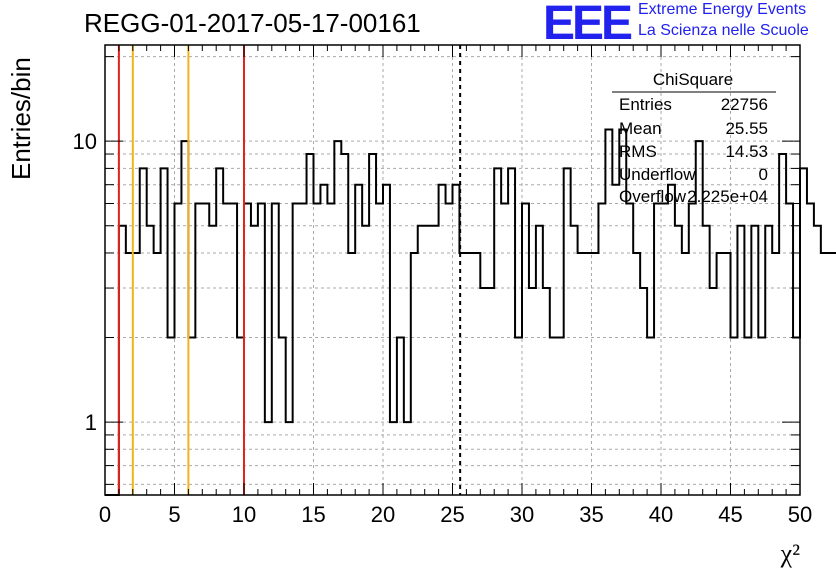  What do you see at coordinates (591, 514) in the screenshot?
I see `x-tick-label: 35` at bounding box center [591, 514].